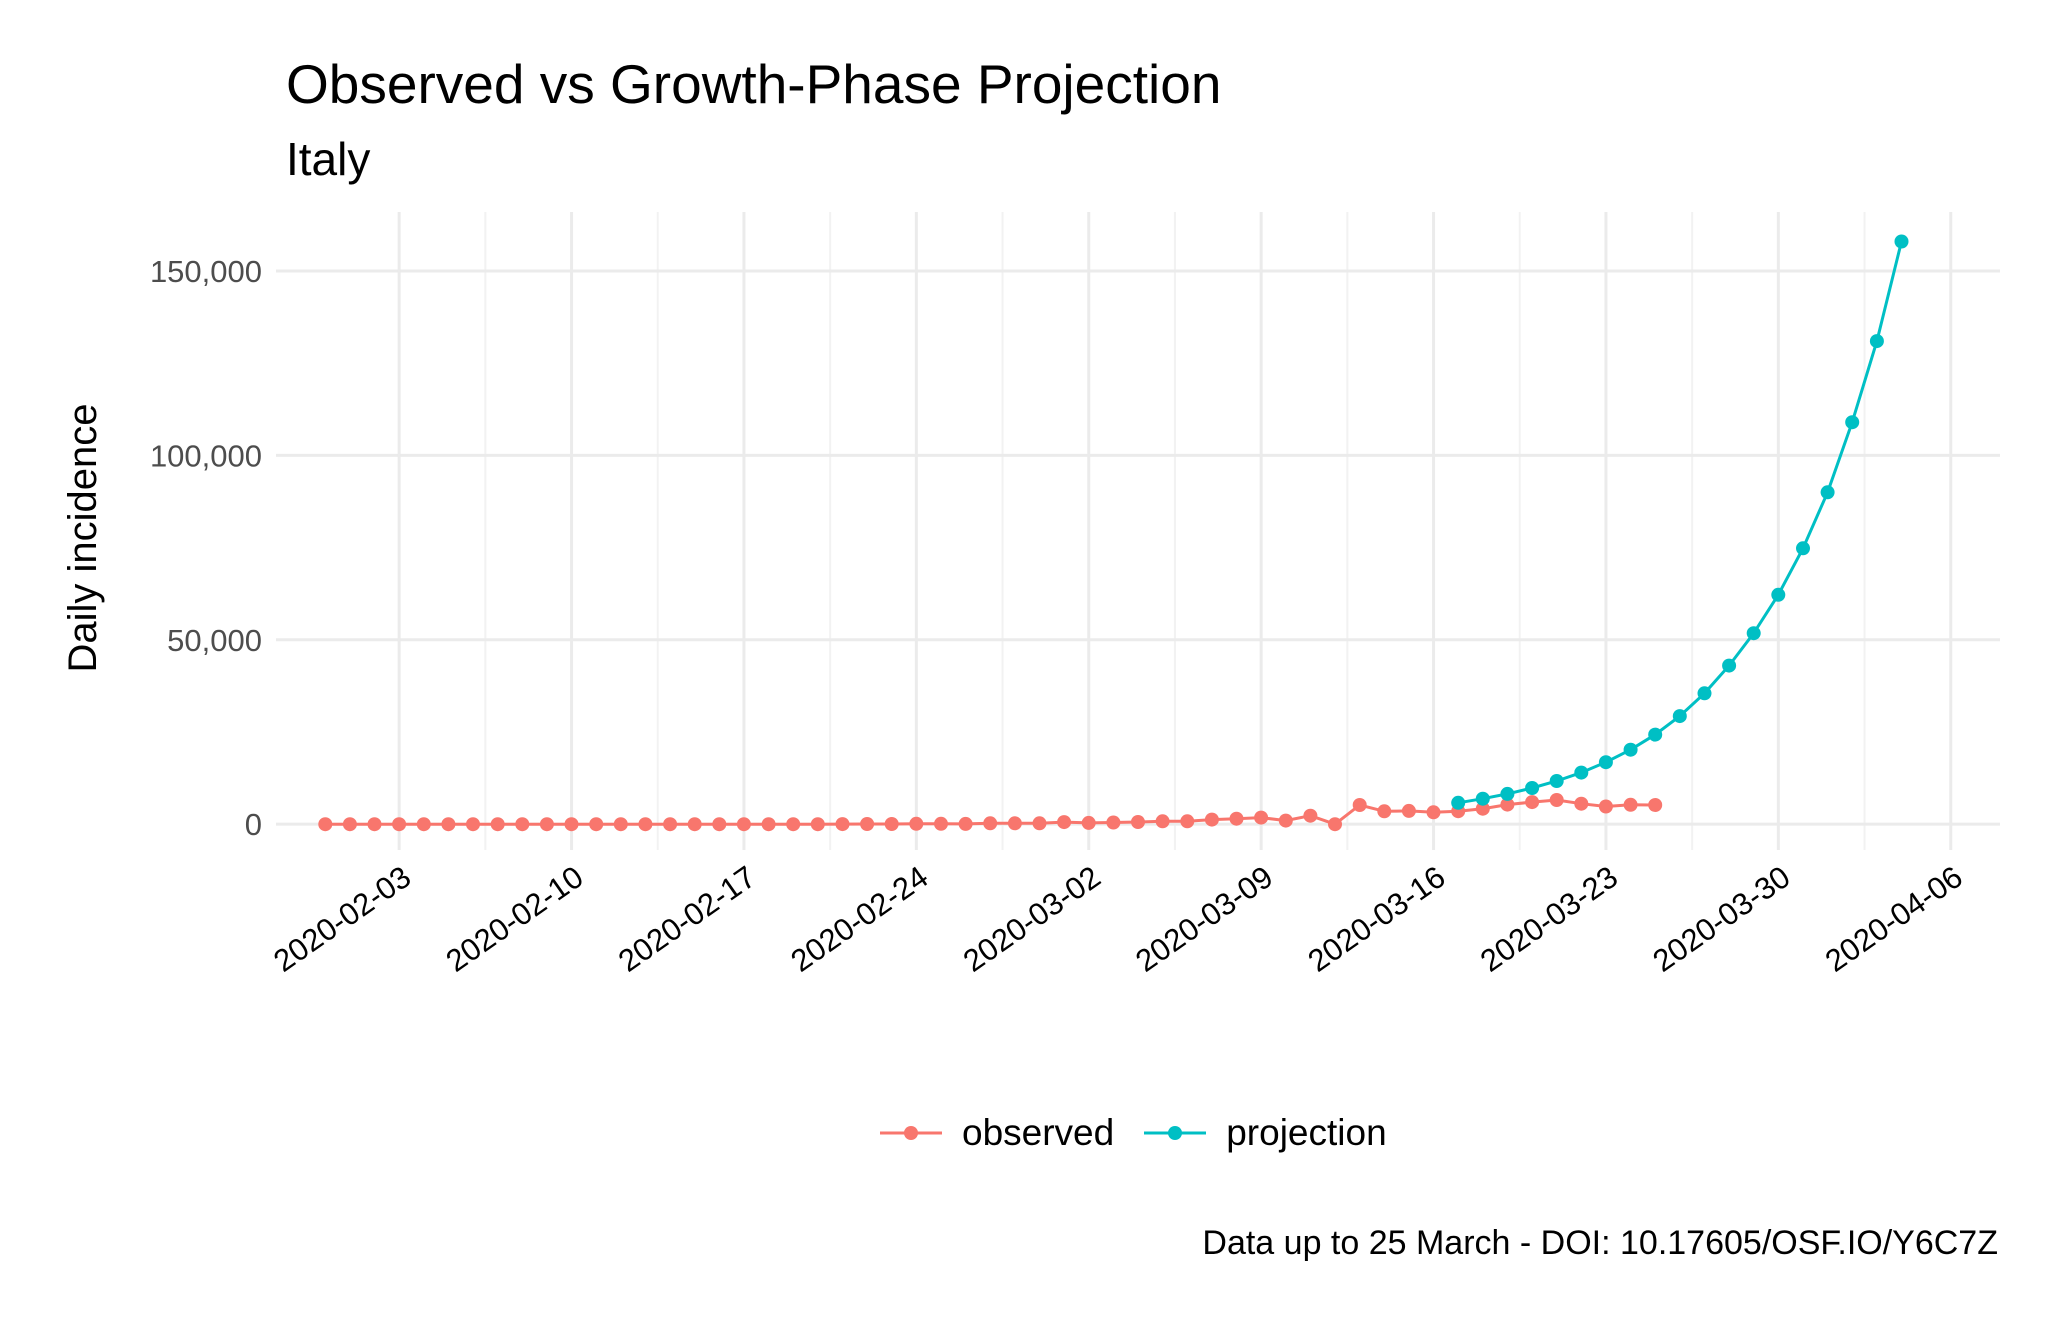  What do you see at coordinates (515, 919) in the screenshot?
I see `x-tick-label: 2020-02-10` at bounding box center [515, 919].